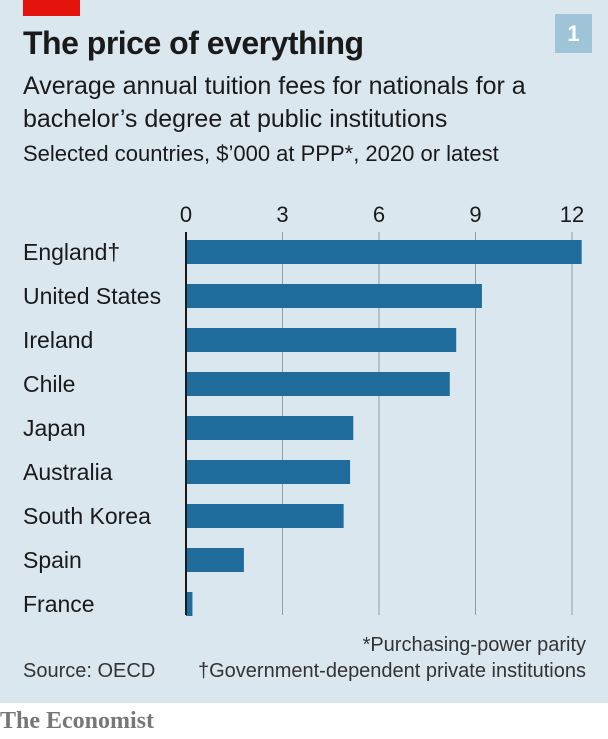  I want to click on x-tick-label: 9, so click(475, 214).